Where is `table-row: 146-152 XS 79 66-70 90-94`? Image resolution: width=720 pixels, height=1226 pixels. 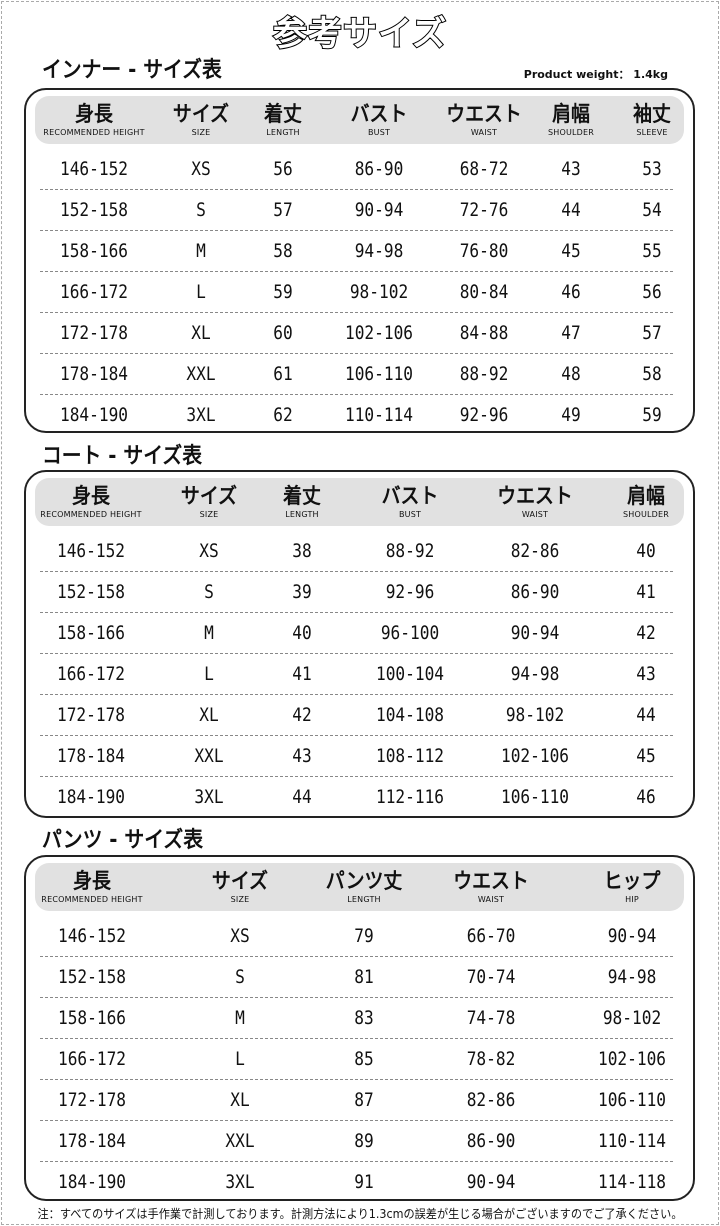 table-row: 146-152 XS 79 66-70 90-94 is located at coordinates (356, 936).